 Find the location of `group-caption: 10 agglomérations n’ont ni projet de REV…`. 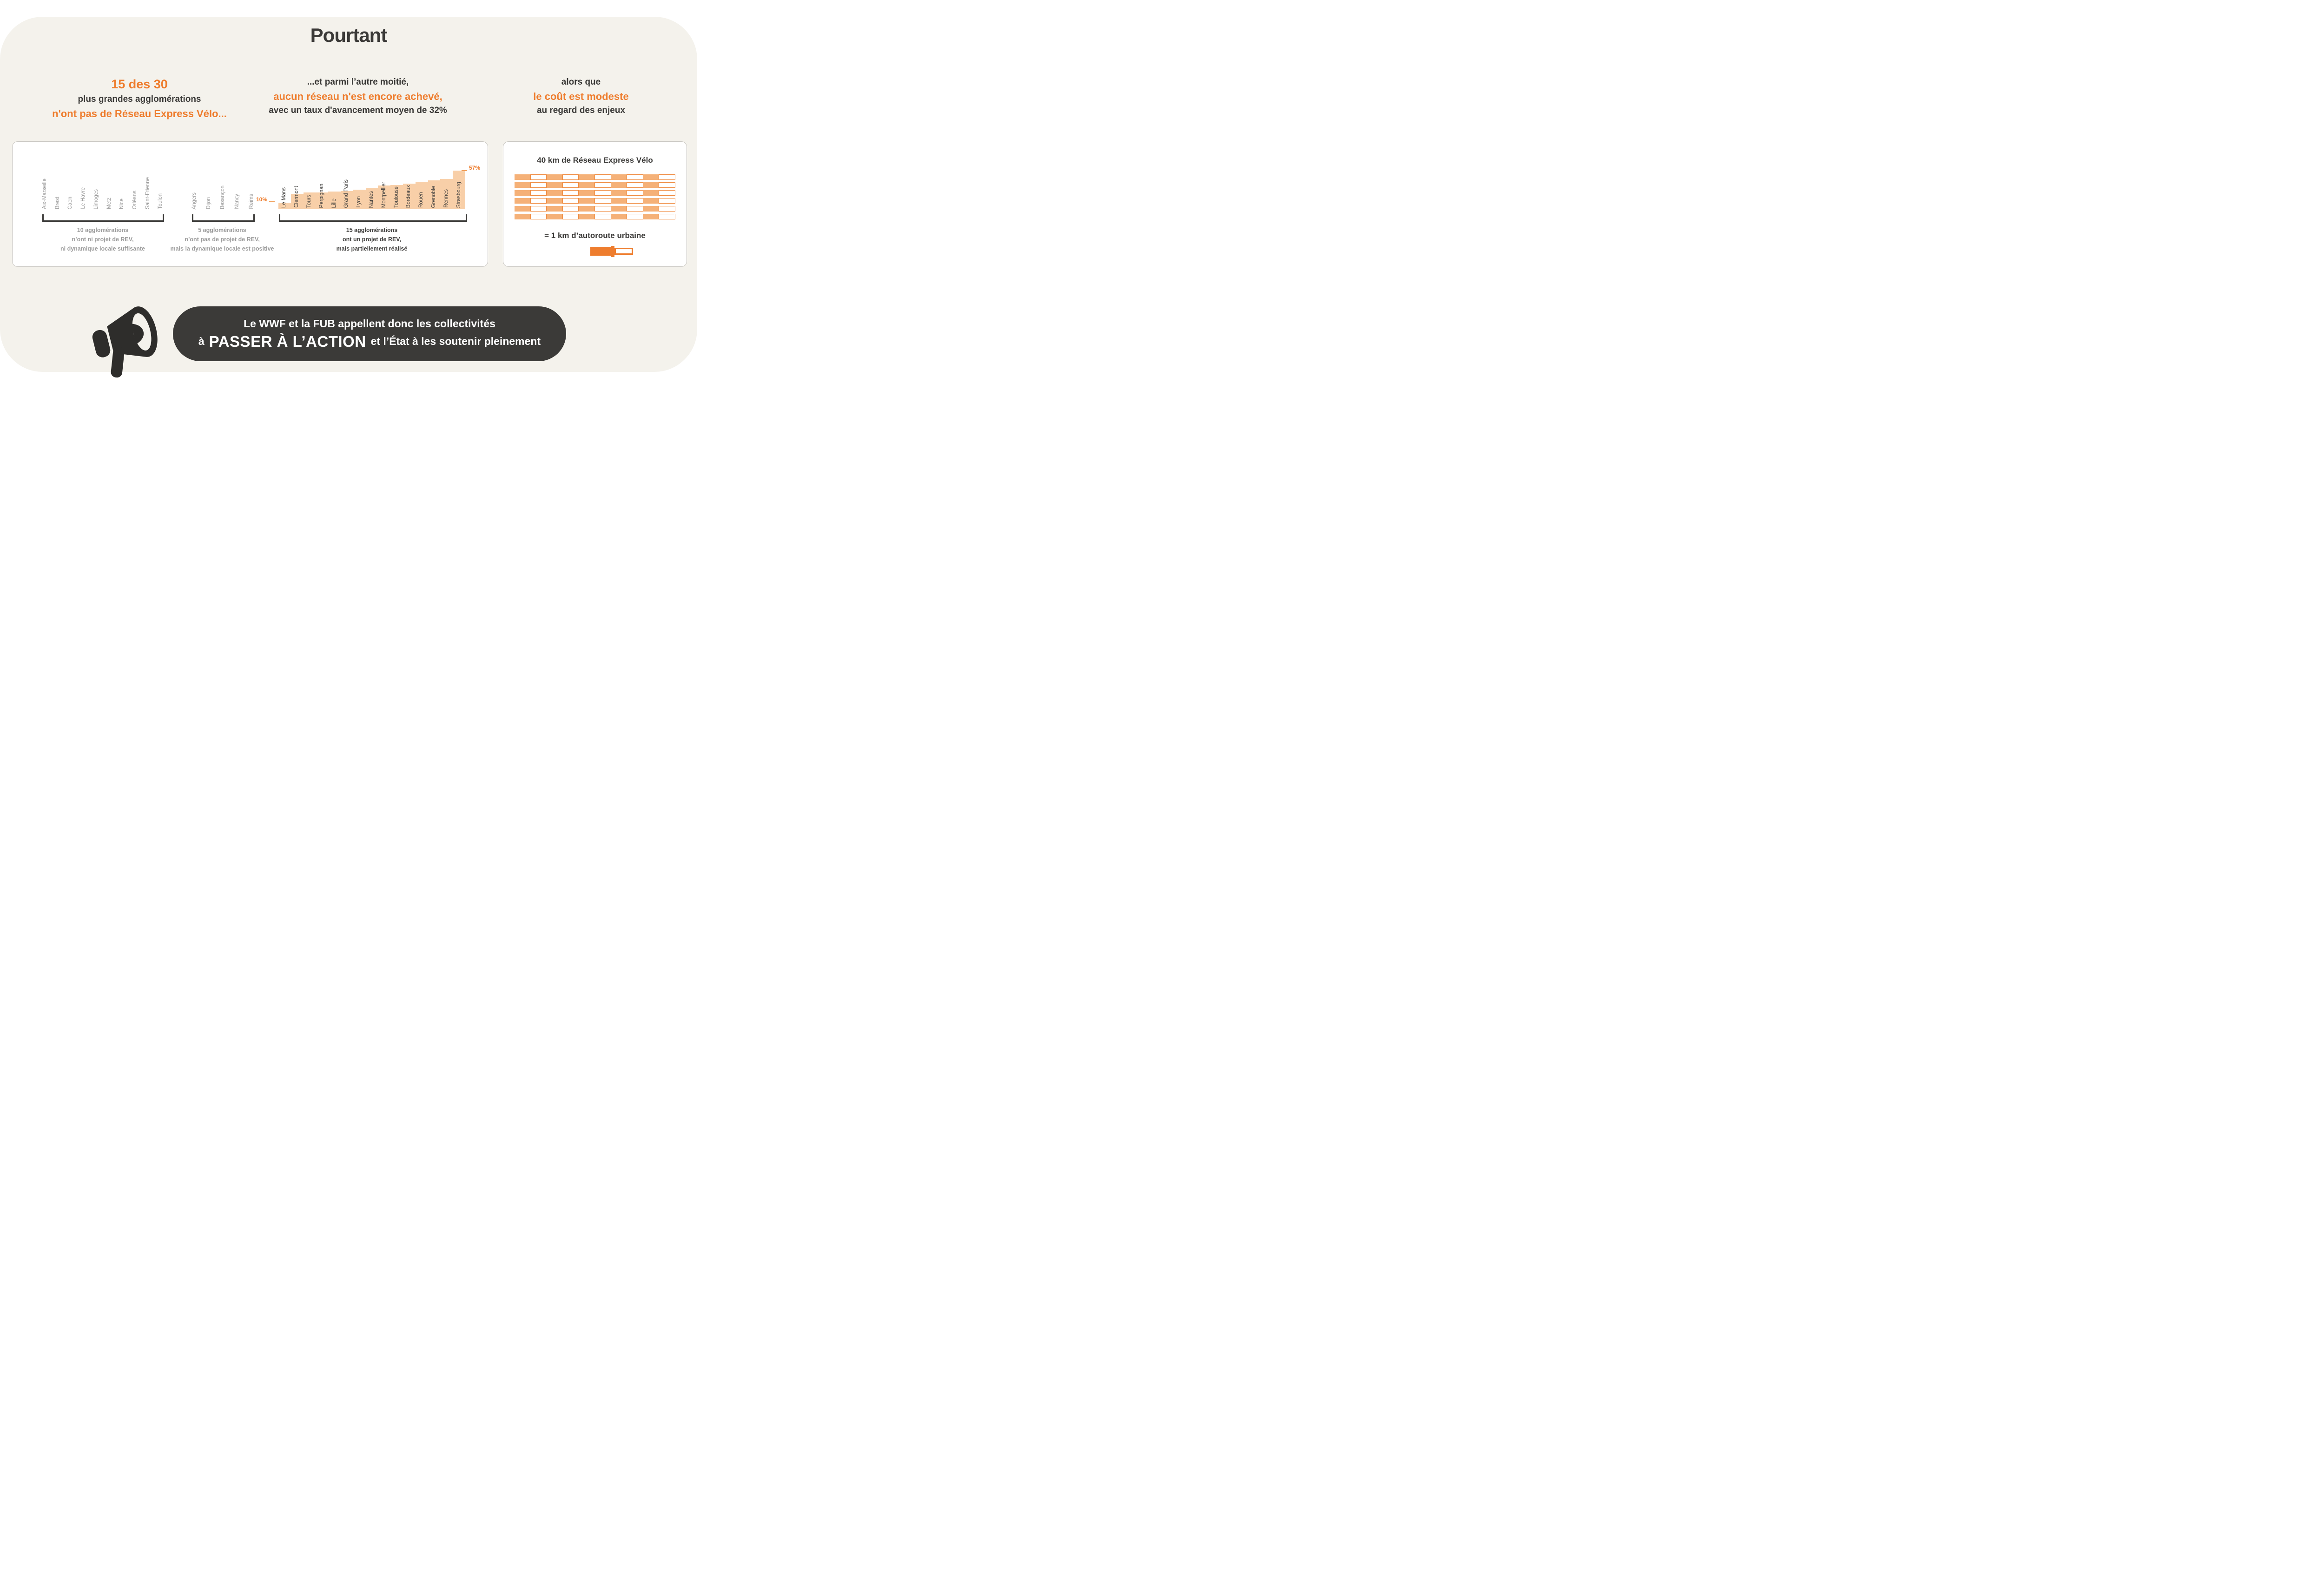

group-caption: 10 agglomérations n’ont ni projet de REV… is located at coordinates (102, 239).